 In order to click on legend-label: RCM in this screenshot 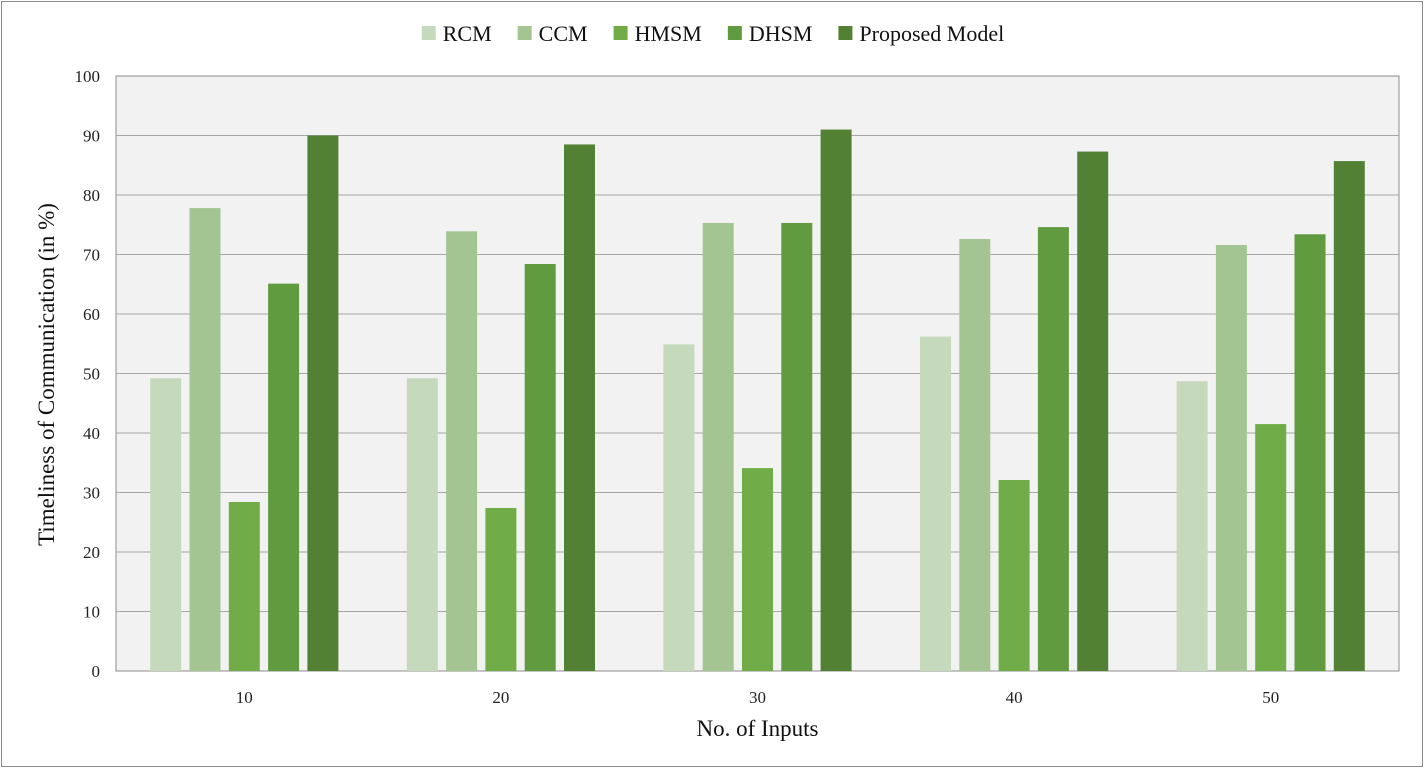, I will do `click(467, 33)`.